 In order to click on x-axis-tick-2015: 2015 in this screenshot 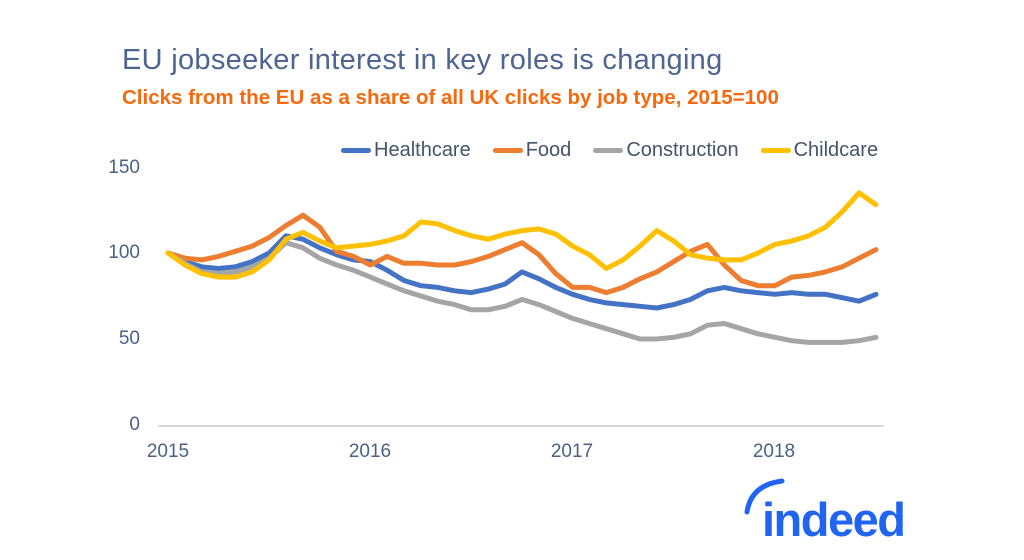, I will do `click(168, 451)`.